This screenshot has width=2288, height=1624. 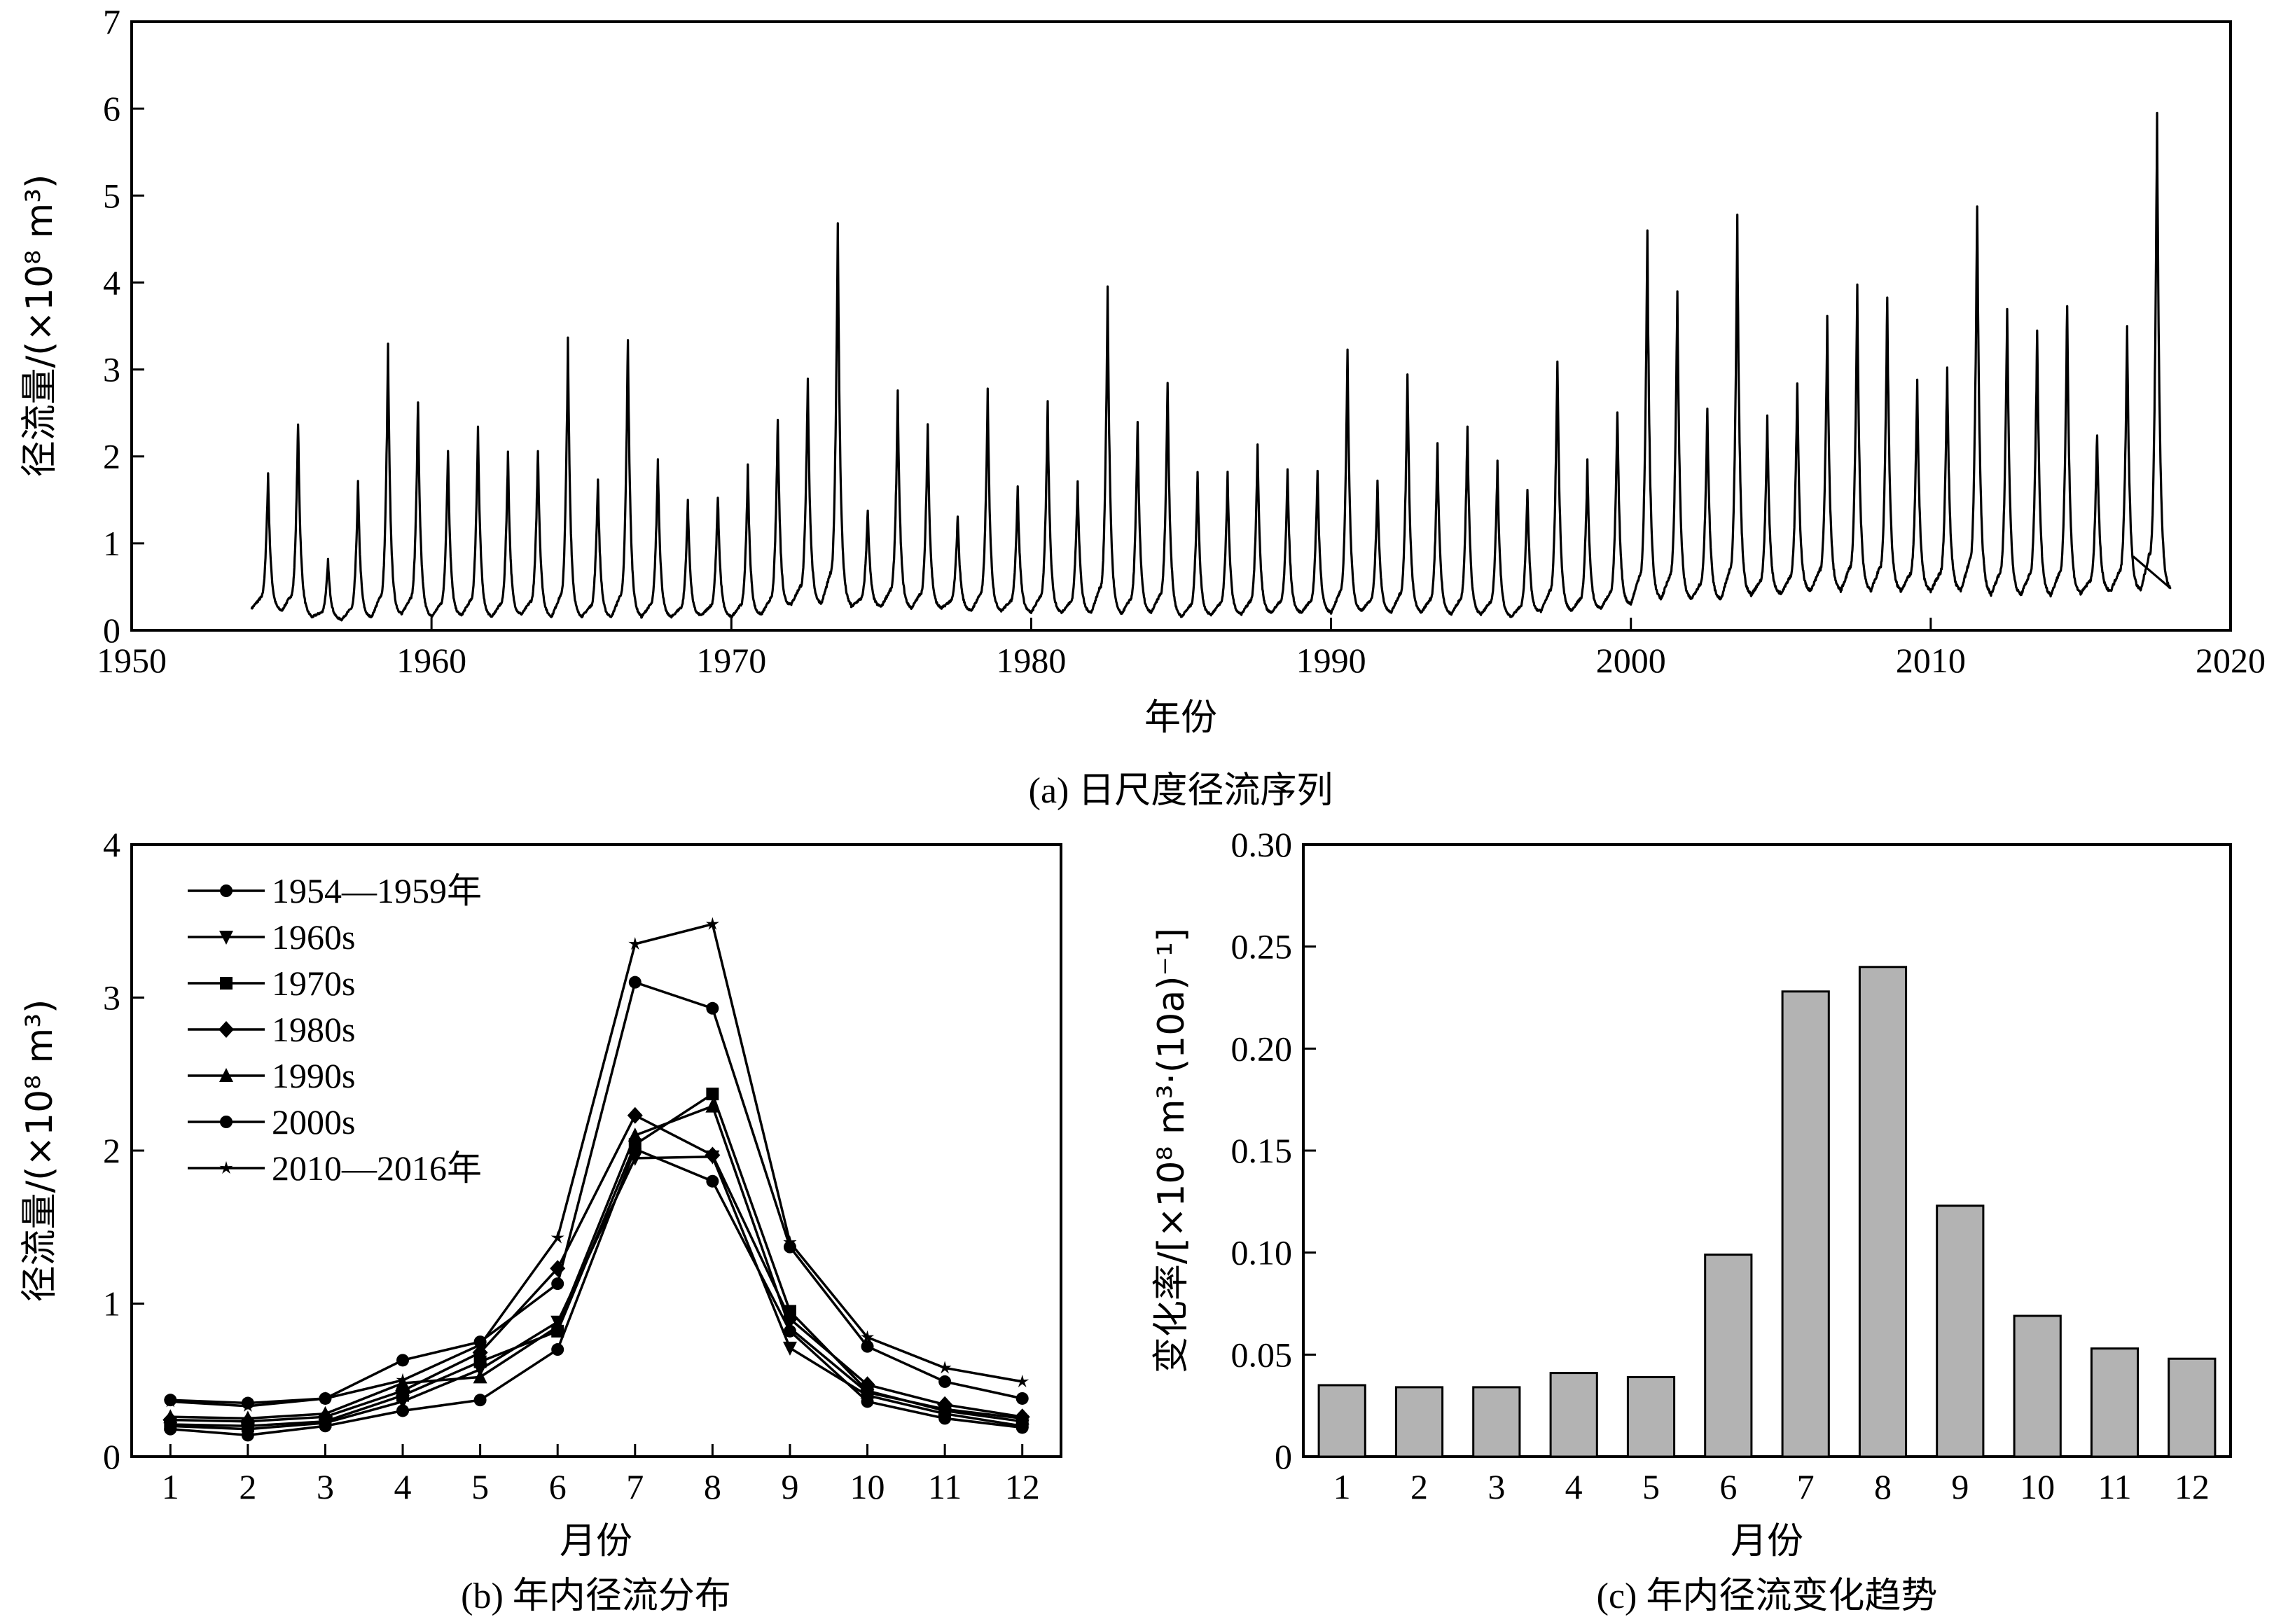 I want to click on panel-b-xtick-label: 10, so click(x=867, y=1486).